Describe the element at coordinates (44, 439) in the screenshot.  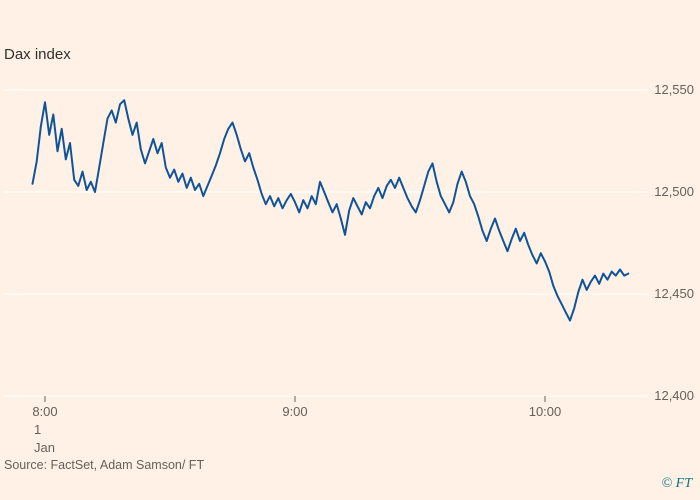
I see `x-axis-date-label: 1 Jan` at that location.